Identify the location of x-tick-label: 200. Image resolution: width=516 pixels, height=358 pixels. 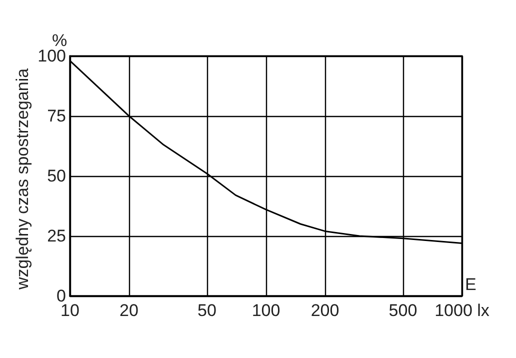
(325, 310).